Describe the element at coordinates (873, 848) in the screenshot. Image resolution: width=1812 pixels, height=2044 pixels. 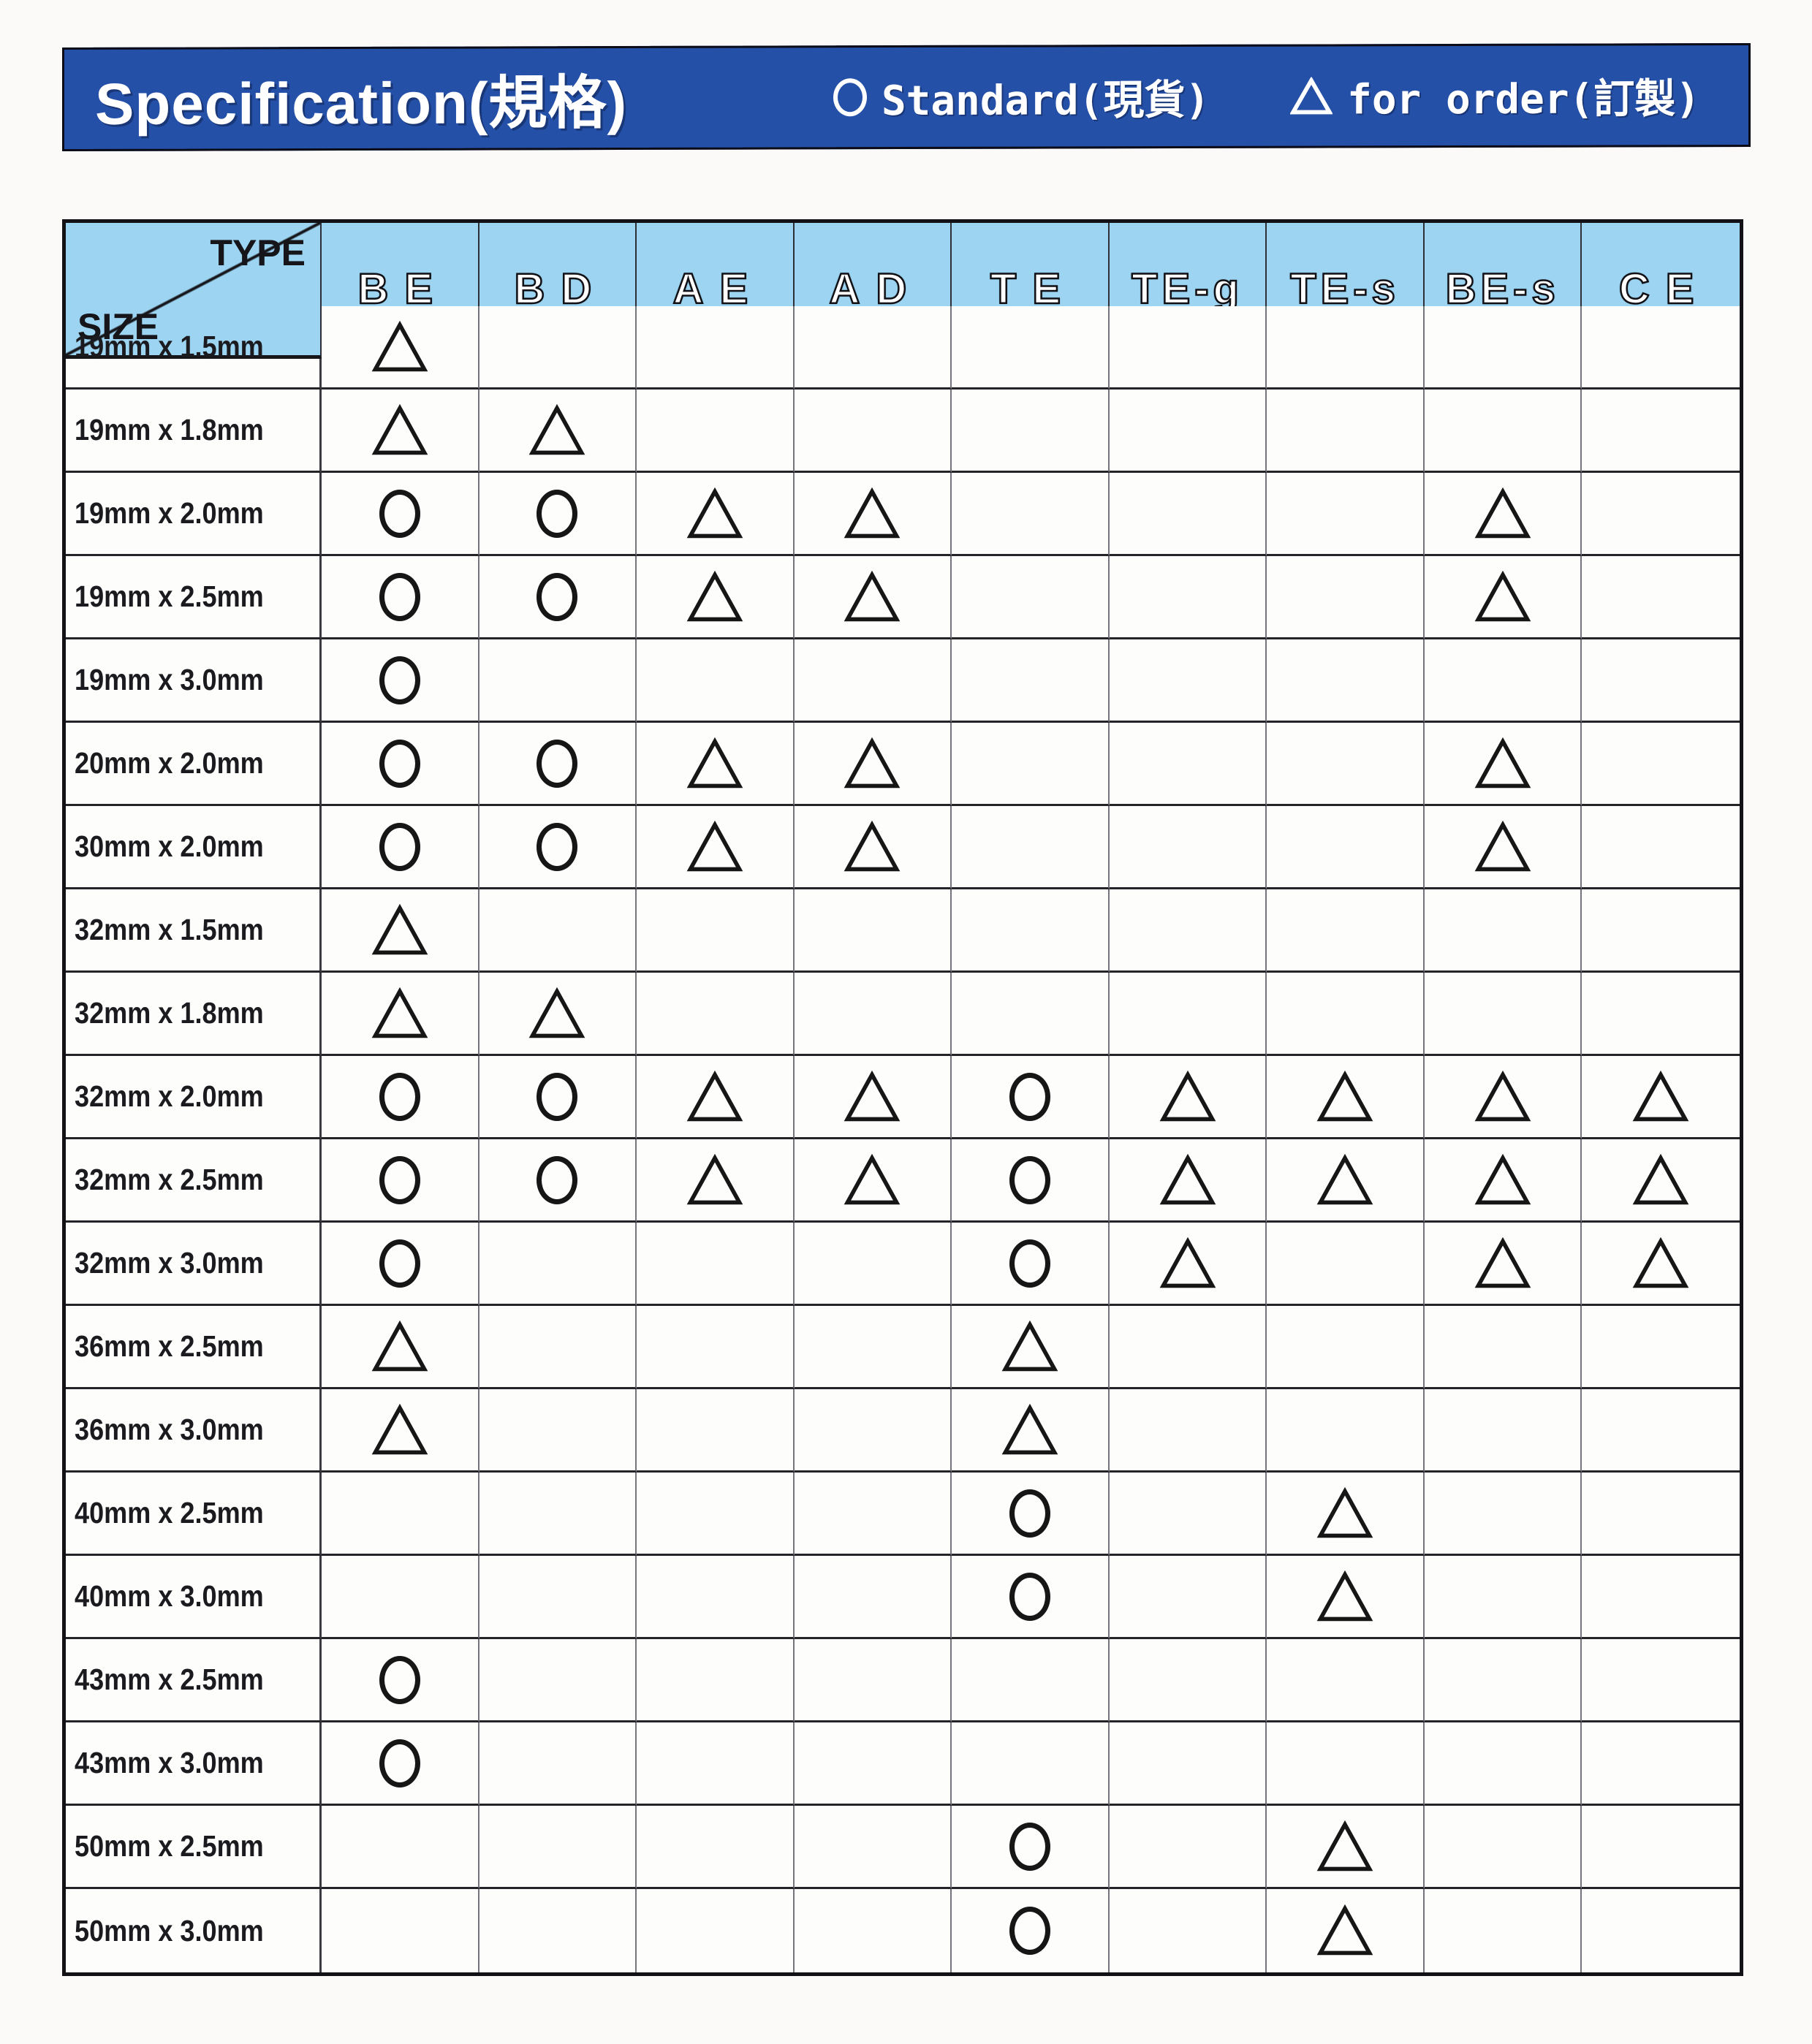
I see `spec-cell-30mmx2.0mm-AD` at that location.